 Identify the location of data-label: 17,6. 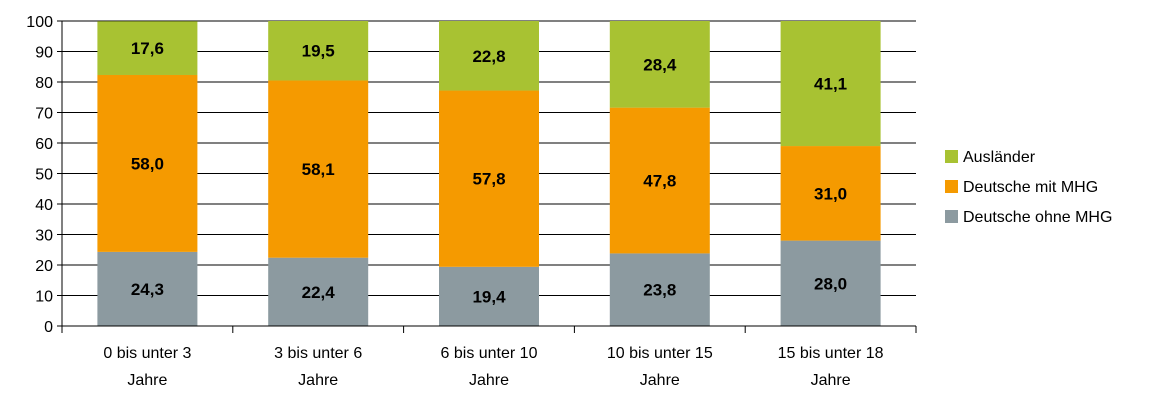
(147, 48).